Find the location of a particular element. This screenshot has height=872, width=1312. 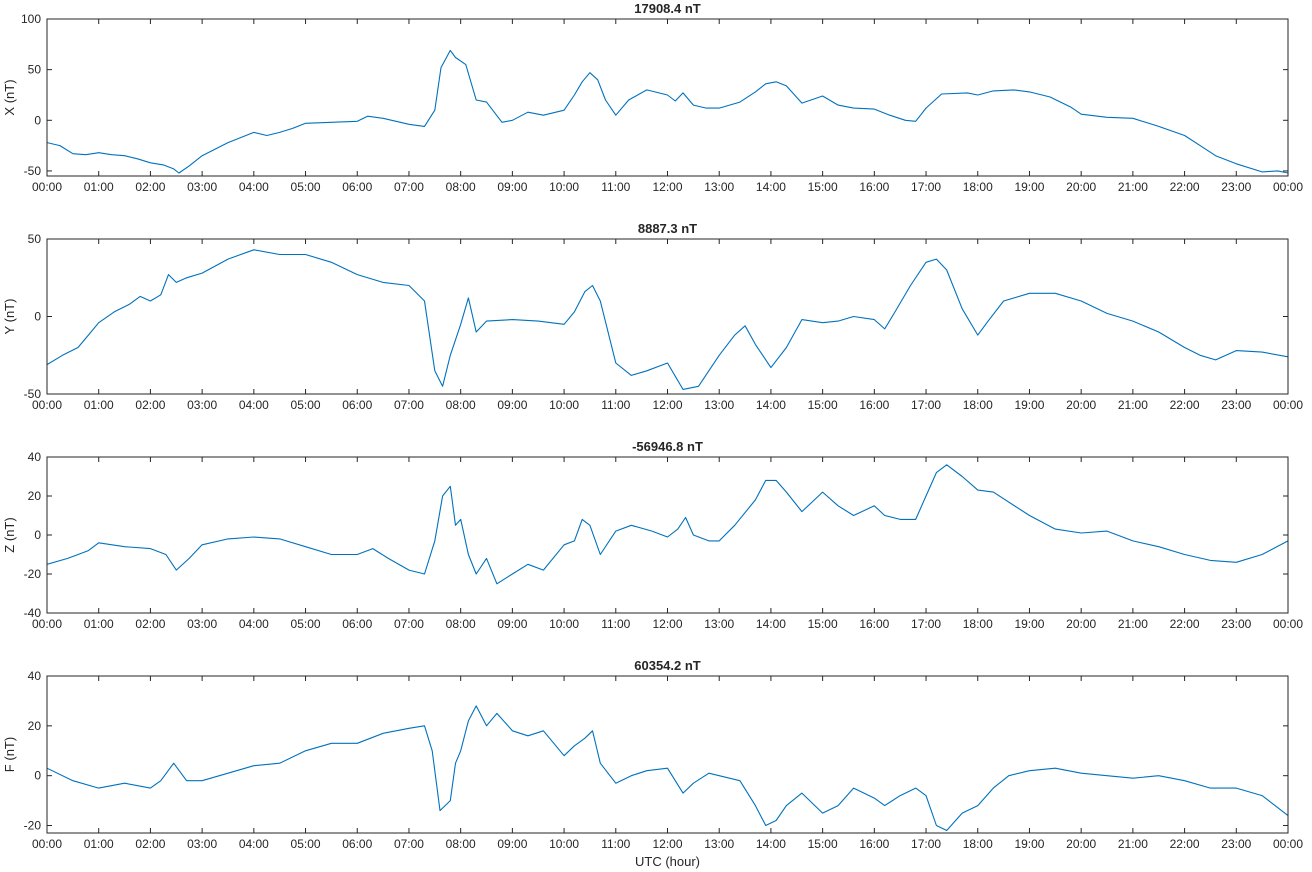

y-tick-label: 50 is located at coordinates (35, 239).